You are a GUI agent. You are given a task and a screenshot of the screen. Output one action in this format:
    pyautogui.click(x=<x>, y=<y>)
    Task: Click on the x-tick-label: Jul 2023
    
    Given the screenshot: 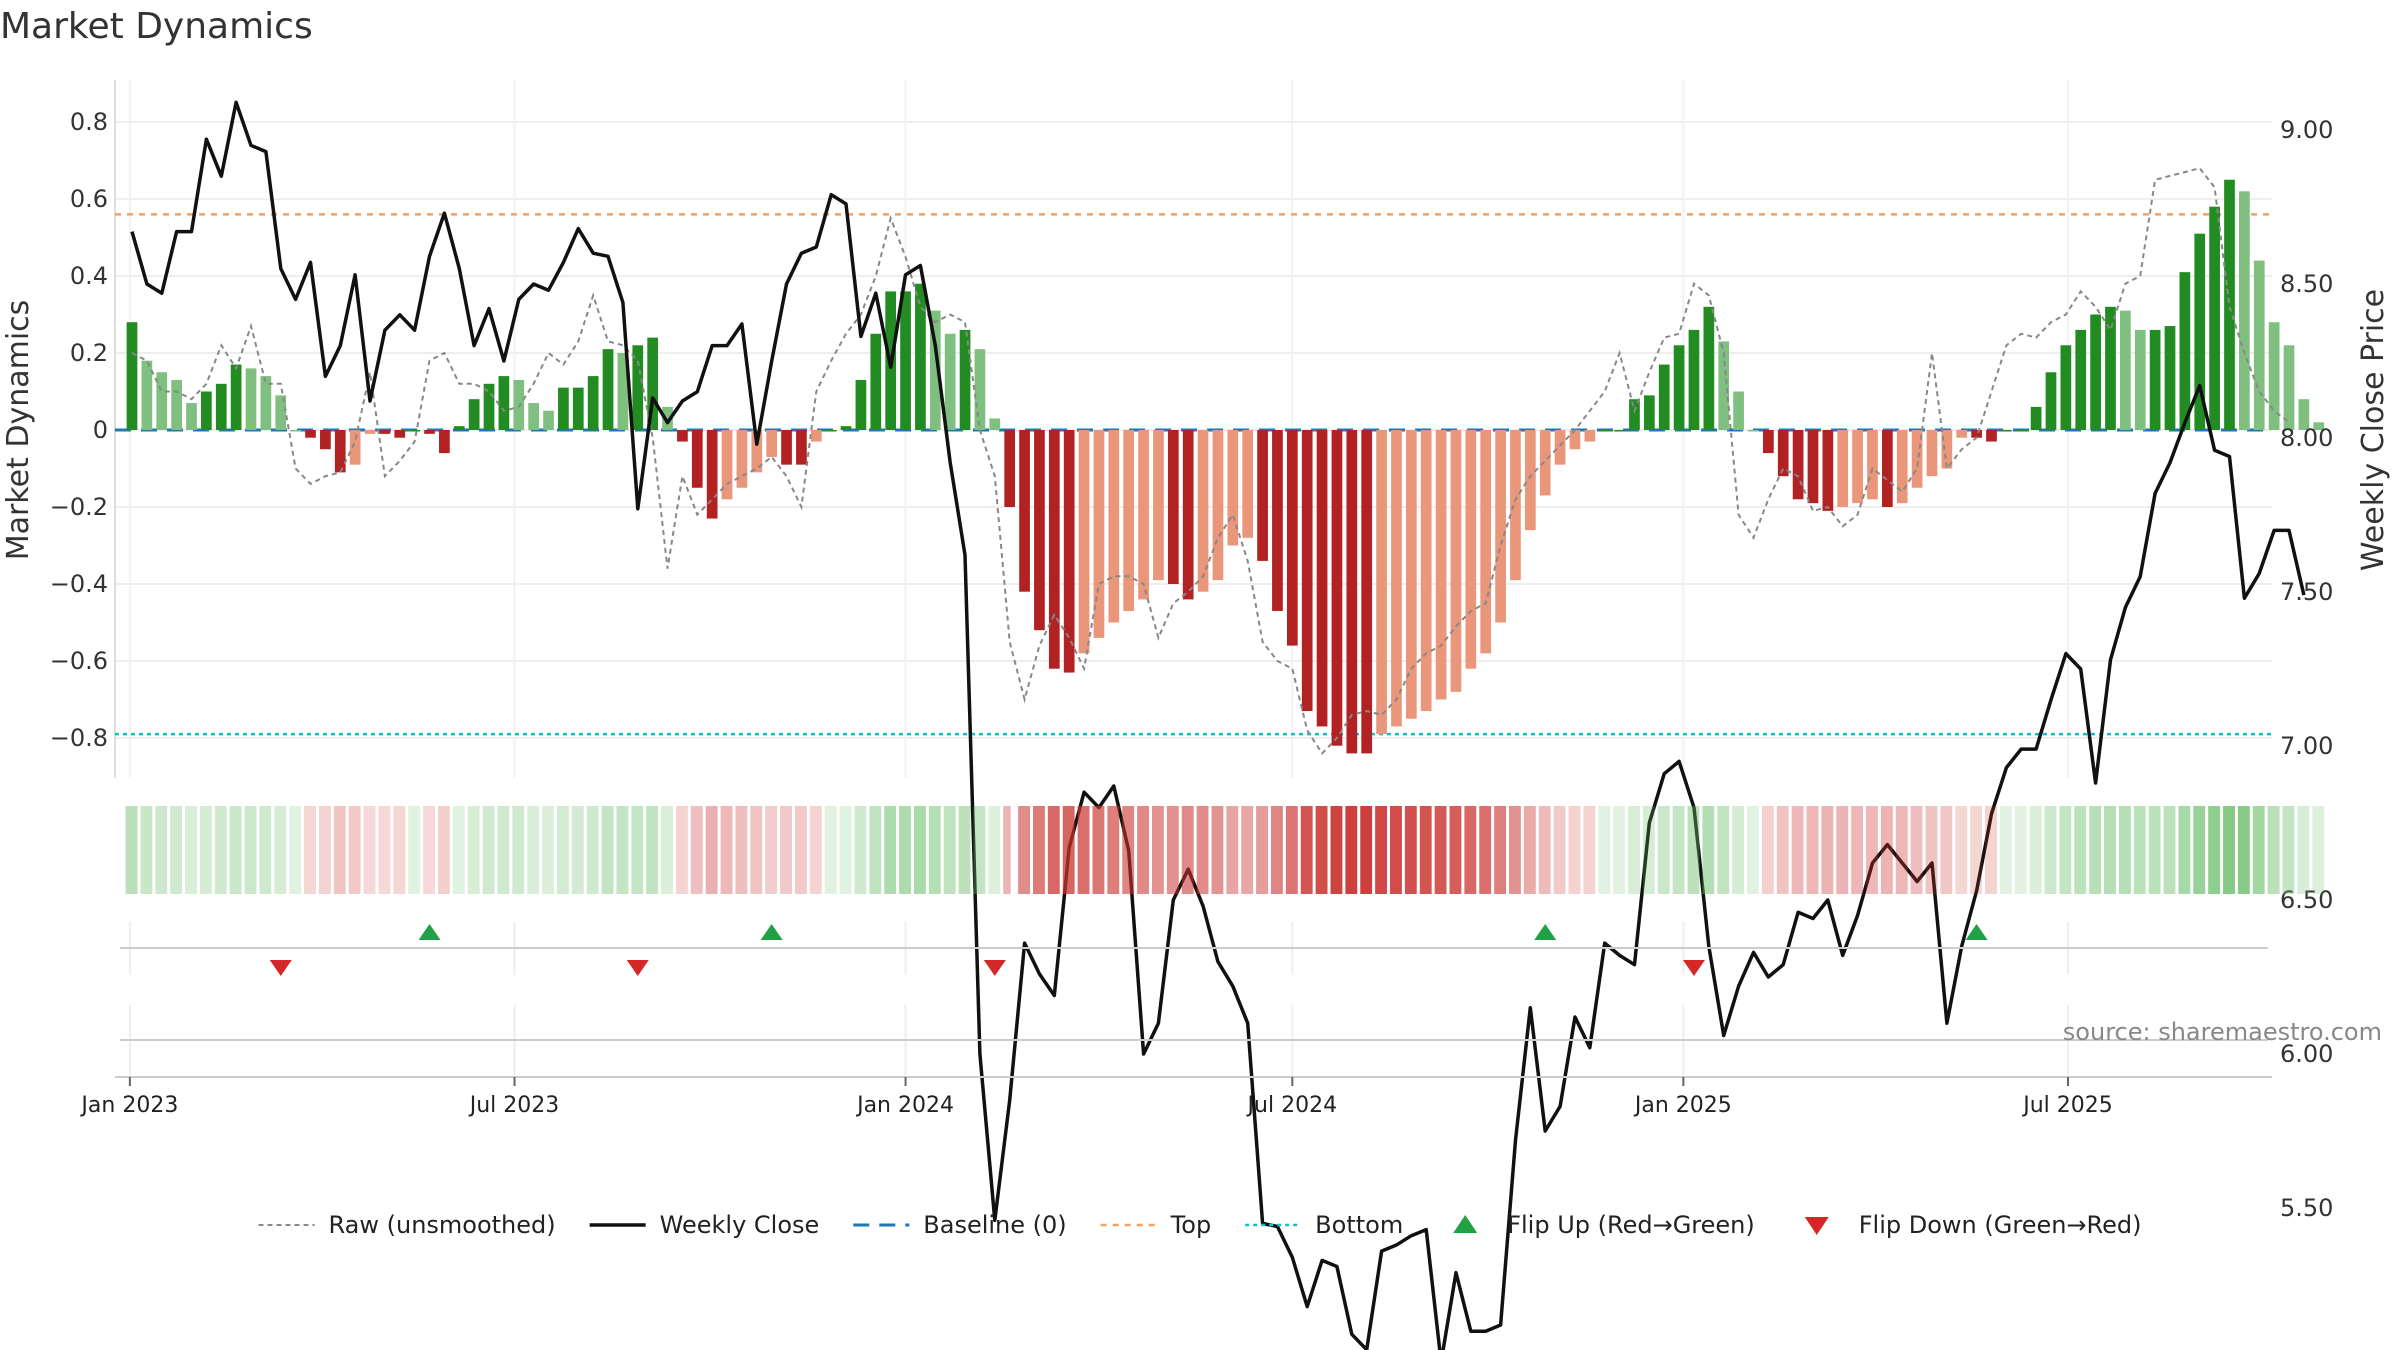 What is the action you would take?
    pyautogui.click(x=514, y=1105)
    